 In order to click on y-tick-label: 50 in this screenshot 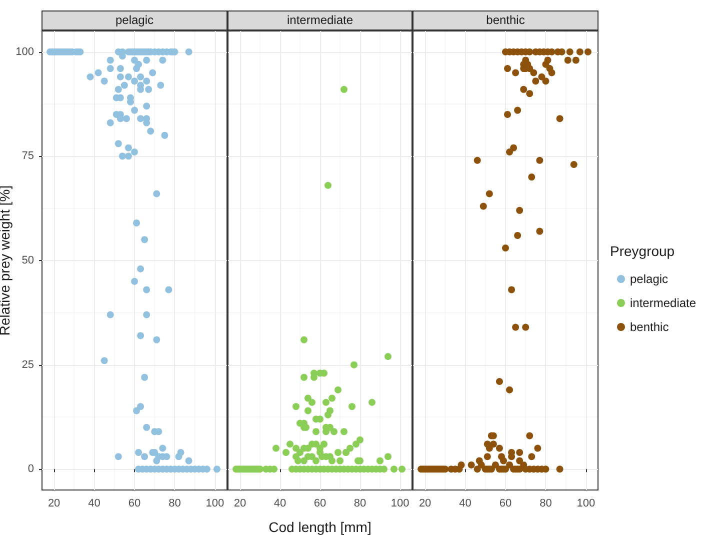, I will do `click(28, 260)`.